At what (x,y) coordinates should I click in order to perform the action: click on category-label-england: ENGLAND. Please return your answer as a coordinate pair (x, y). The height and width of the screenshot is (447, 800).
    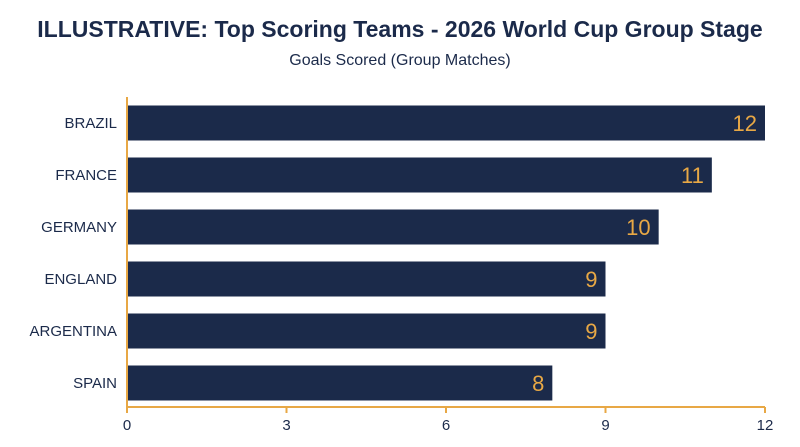
    Looking at the image, I should click on (80, 279).